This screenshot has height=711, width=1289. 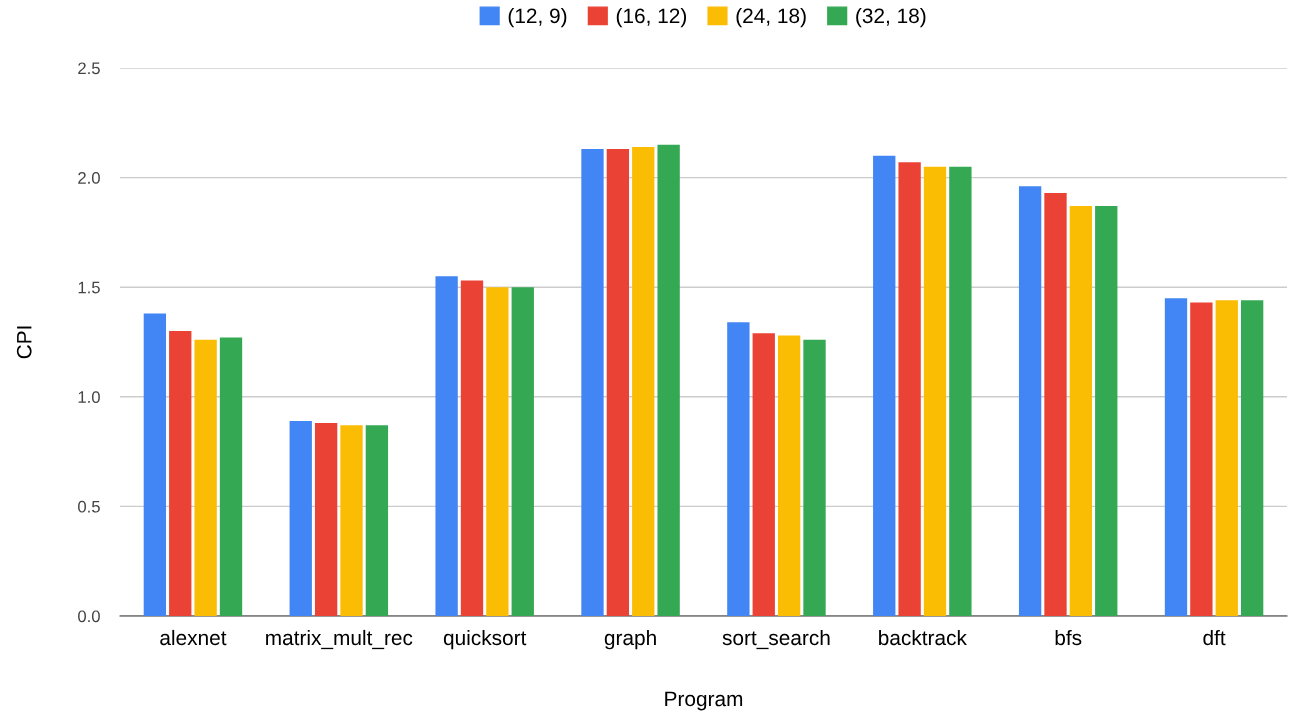 I want to click on y-tick-label: 1.0, so click(x=89, y=397).